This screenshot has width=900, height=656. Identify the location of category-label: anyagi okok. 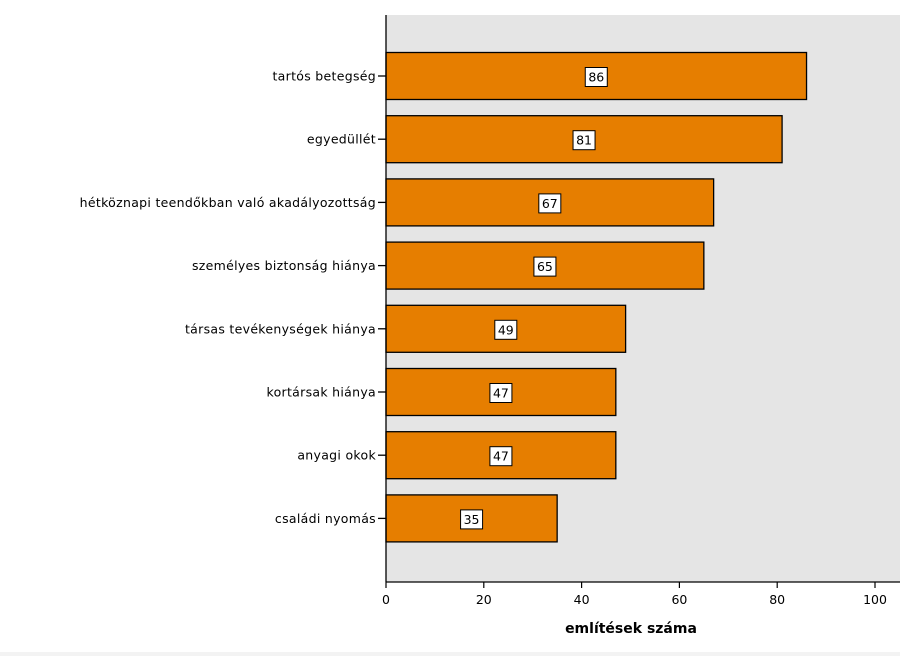
(336, 455).